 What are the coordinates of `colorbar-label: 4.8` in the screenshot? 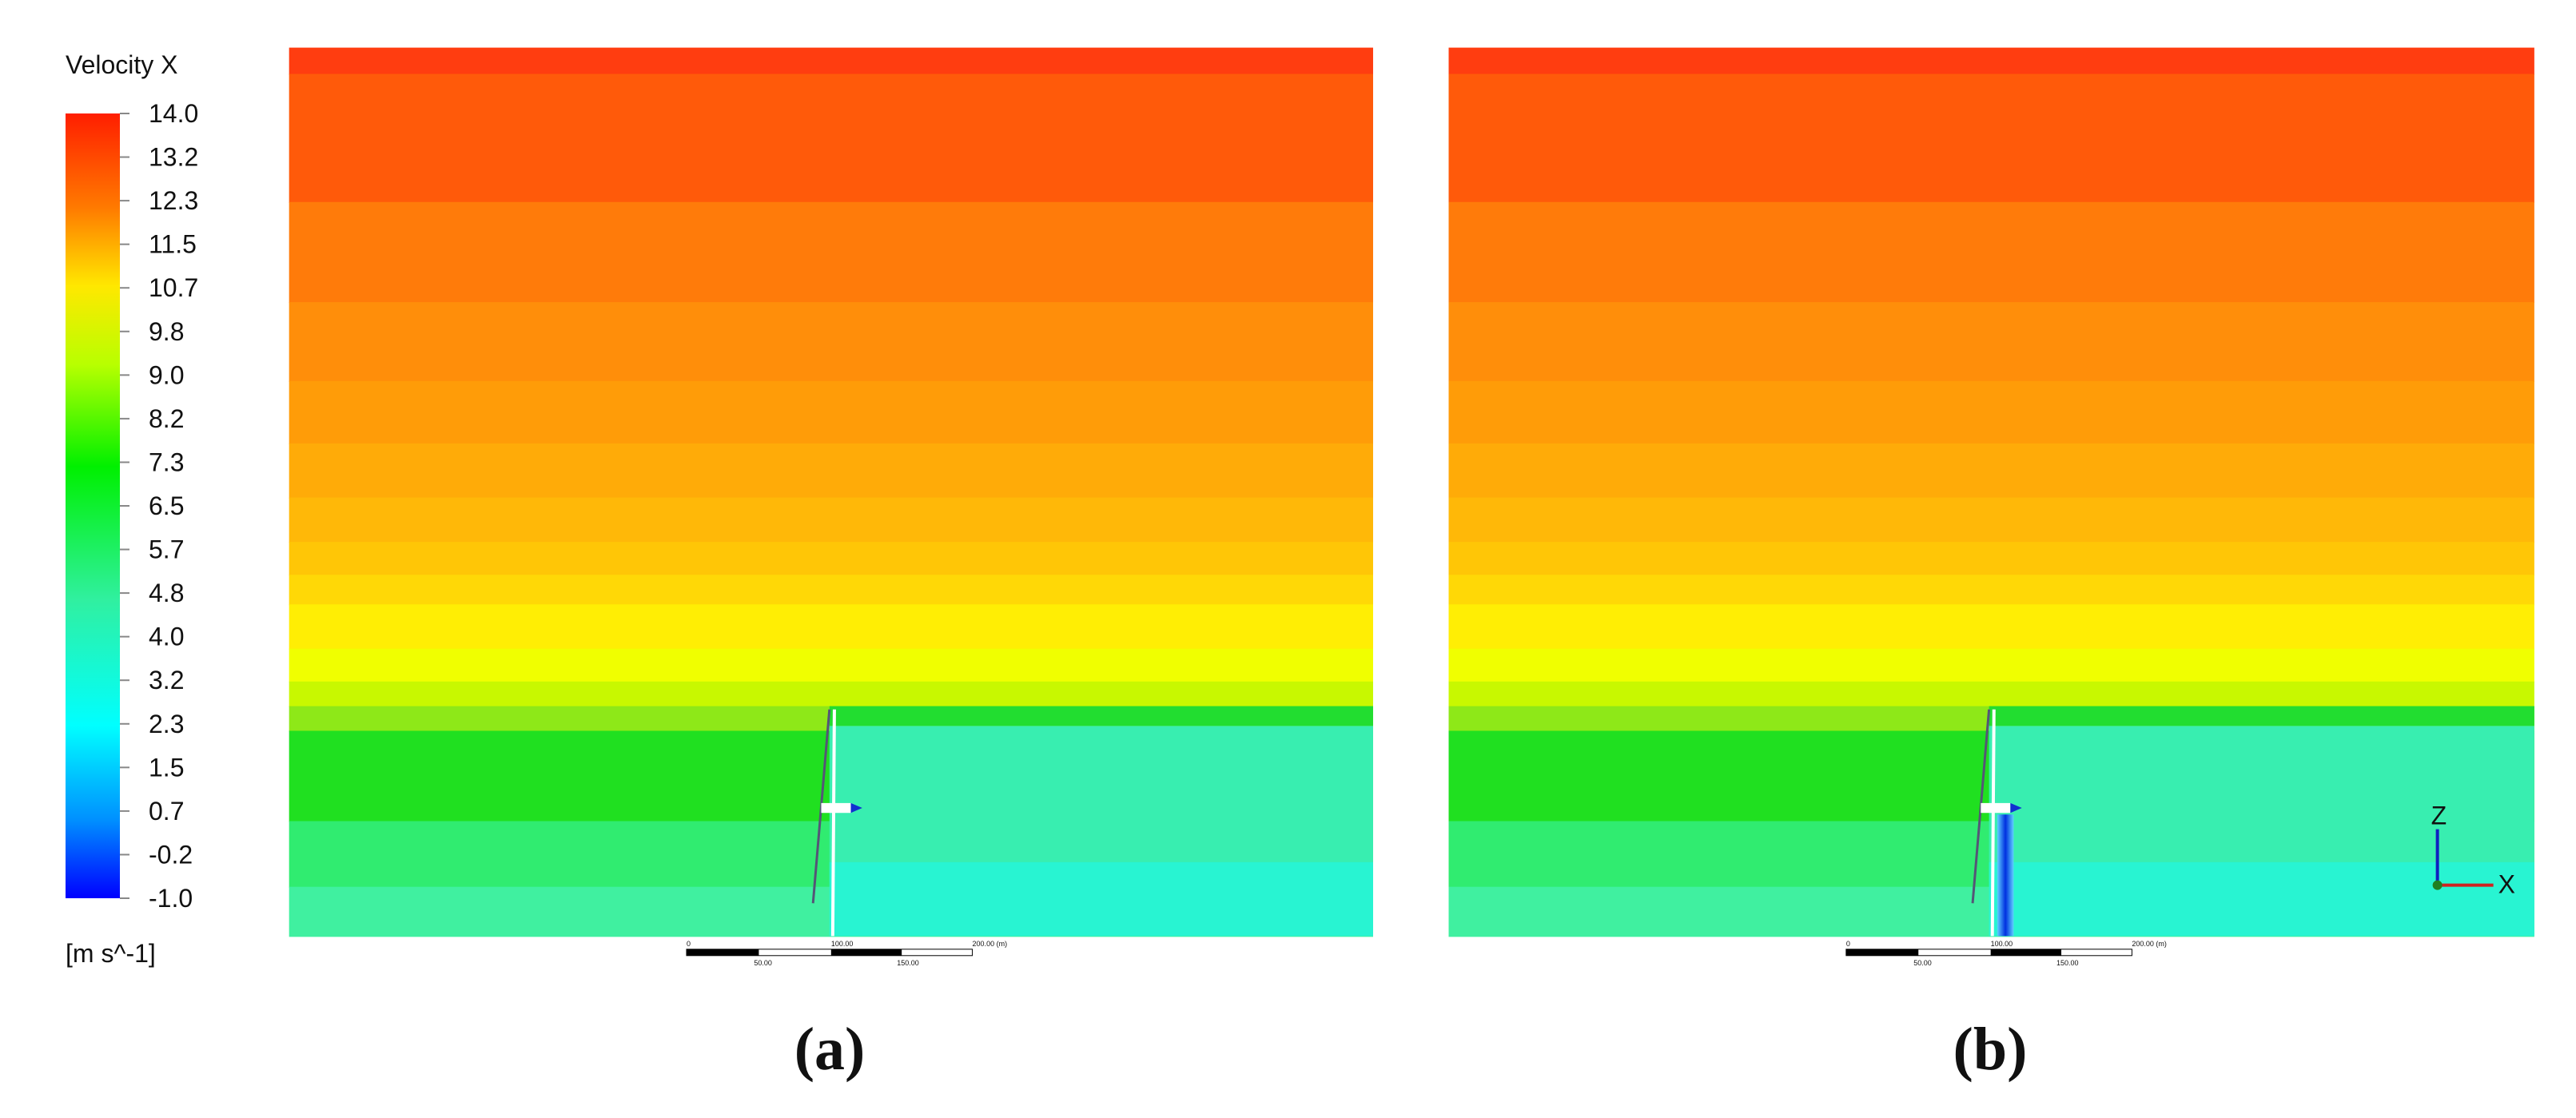 It's located at (166, 593).